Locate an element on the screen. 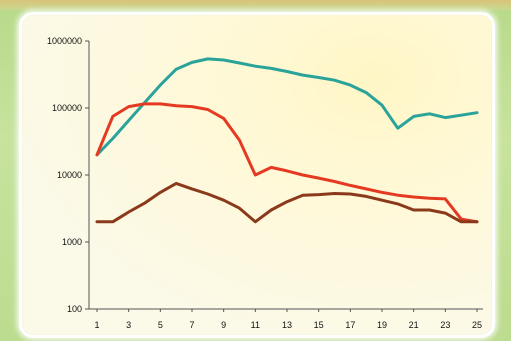  x-tick-label: 13 is located at coordinates (287, 325).